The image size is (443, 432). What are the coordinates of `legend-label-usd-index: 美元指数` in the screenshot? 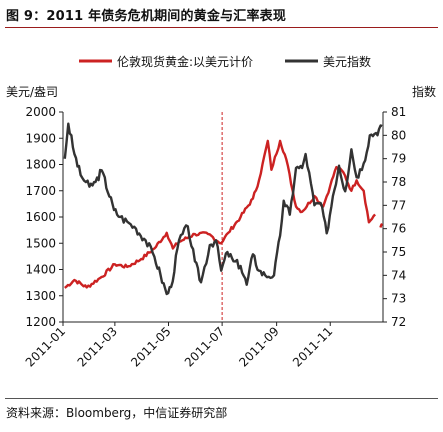 It's located at (347, 61).